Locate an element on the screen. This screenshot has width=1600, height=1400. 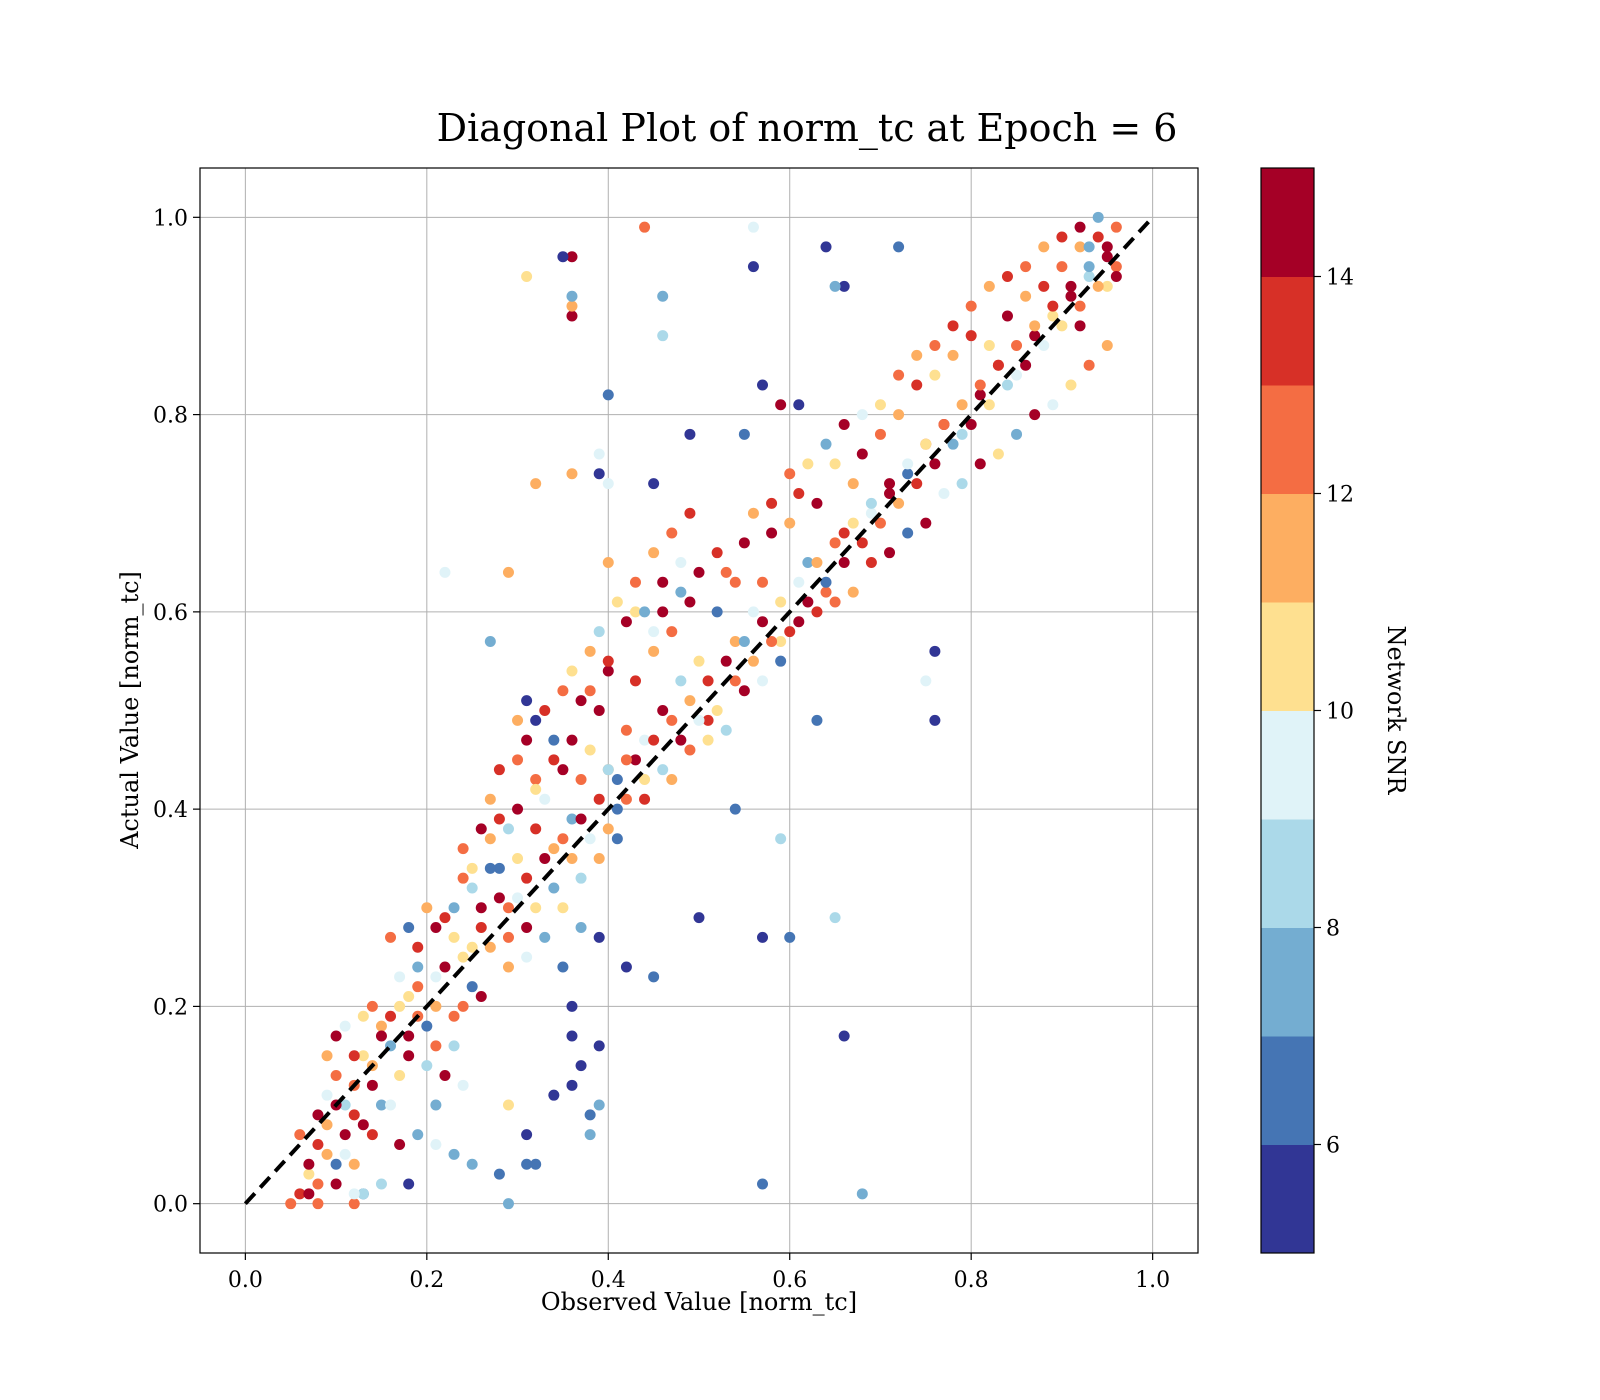
y-tick-label: 0.2 is located at coordinates (170, 1007).